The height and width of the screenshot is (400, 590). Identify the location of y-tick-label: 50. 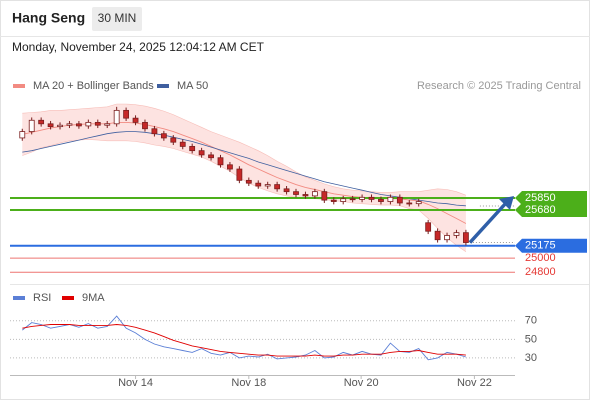
(531, 339).